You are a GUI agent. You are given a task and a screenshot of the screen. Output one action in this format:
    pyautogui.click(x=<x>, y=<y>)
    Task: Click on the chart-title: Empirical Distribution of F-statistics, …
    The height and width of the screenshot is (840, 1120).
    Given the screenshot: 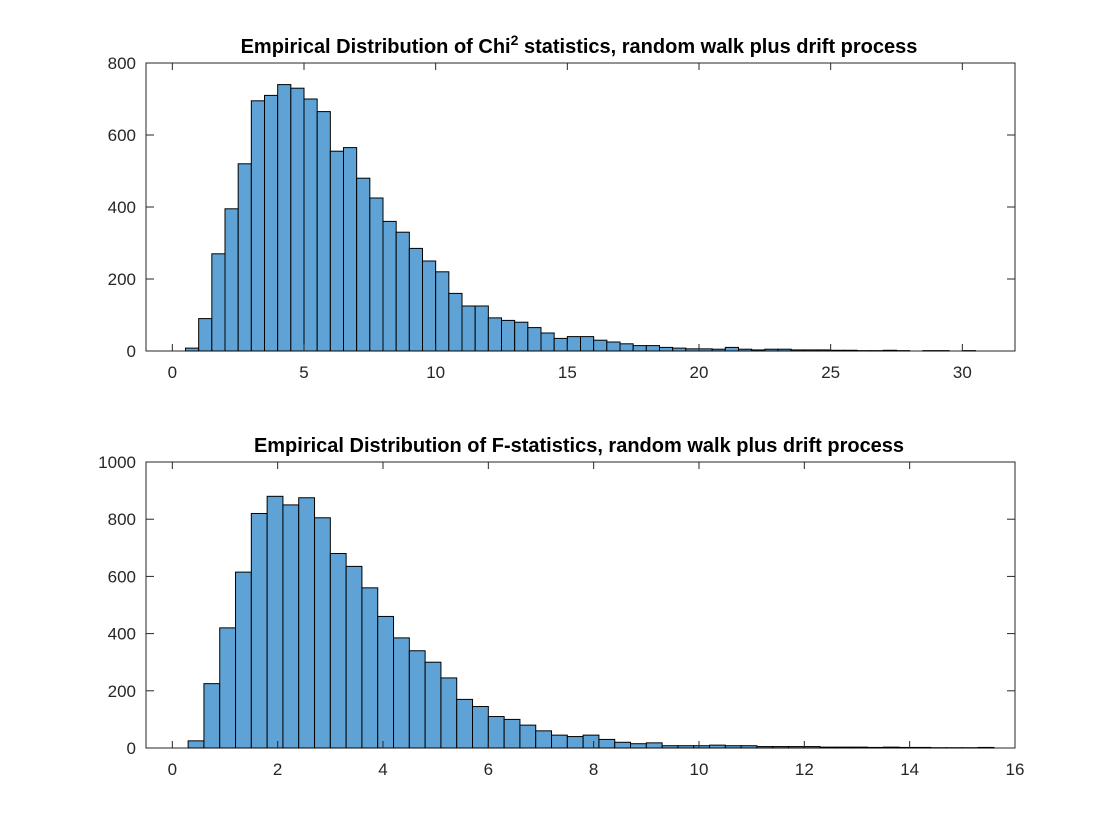 What is the action you would take?
    pyautogui.click(x=579, y=446)
    